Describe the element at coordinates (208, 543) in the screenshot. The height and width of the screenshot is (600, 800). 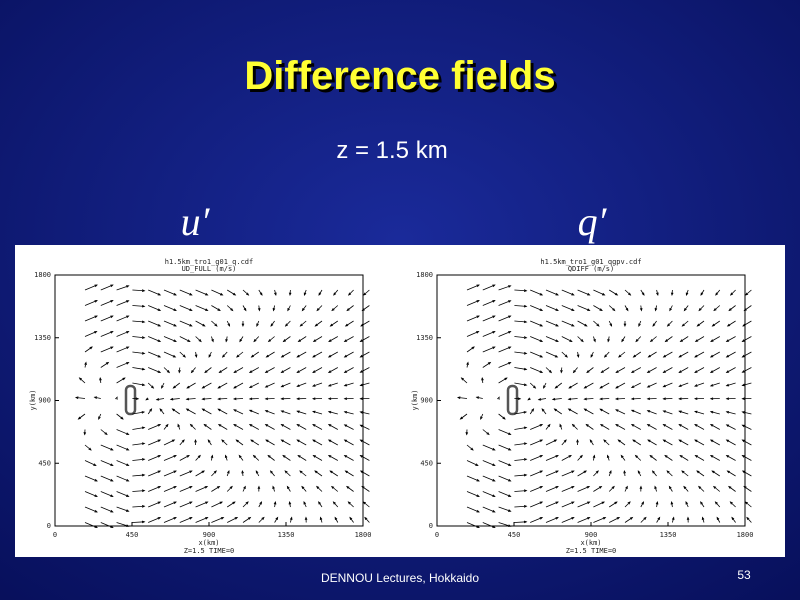
I see `x-axis-label: x(km)` at that location.